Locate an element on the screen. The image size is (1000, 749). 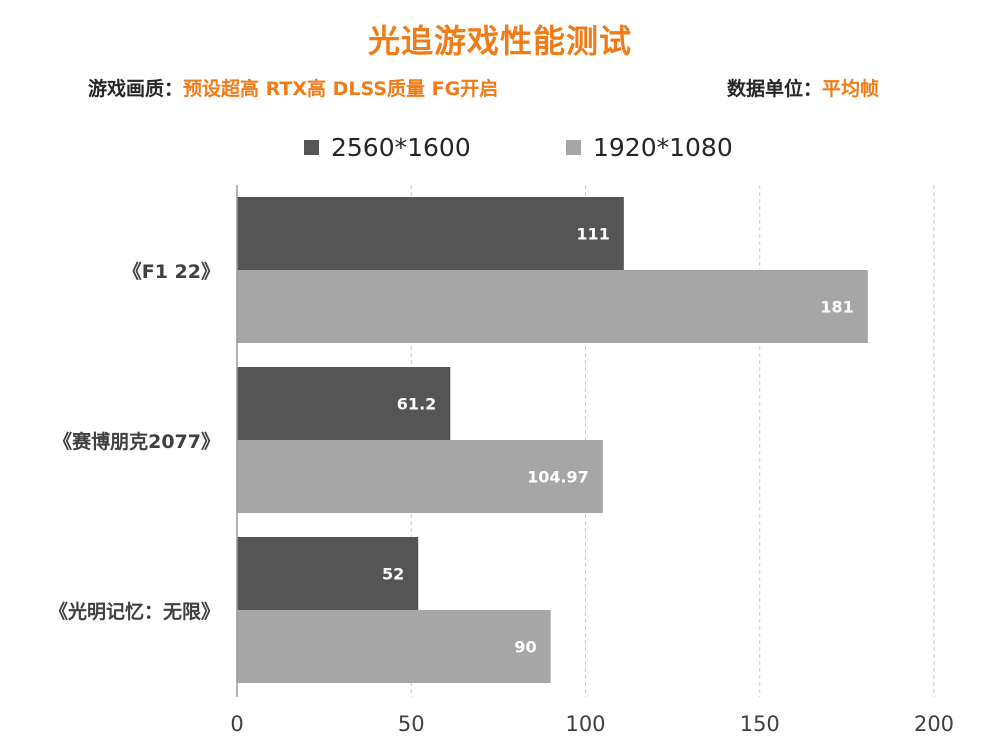
category-label: 《赛博朋克2077》 is located at coordinates (136, 441).